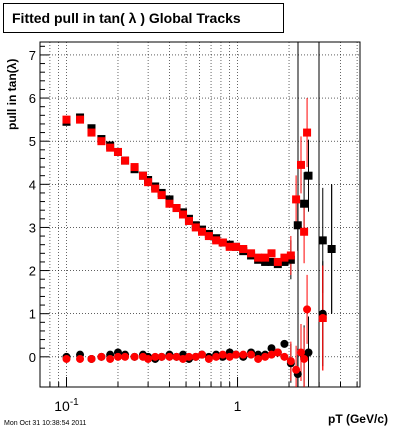 The image size is (400, 433). I want to click on y-tick-label: 2, so click(32, 271).